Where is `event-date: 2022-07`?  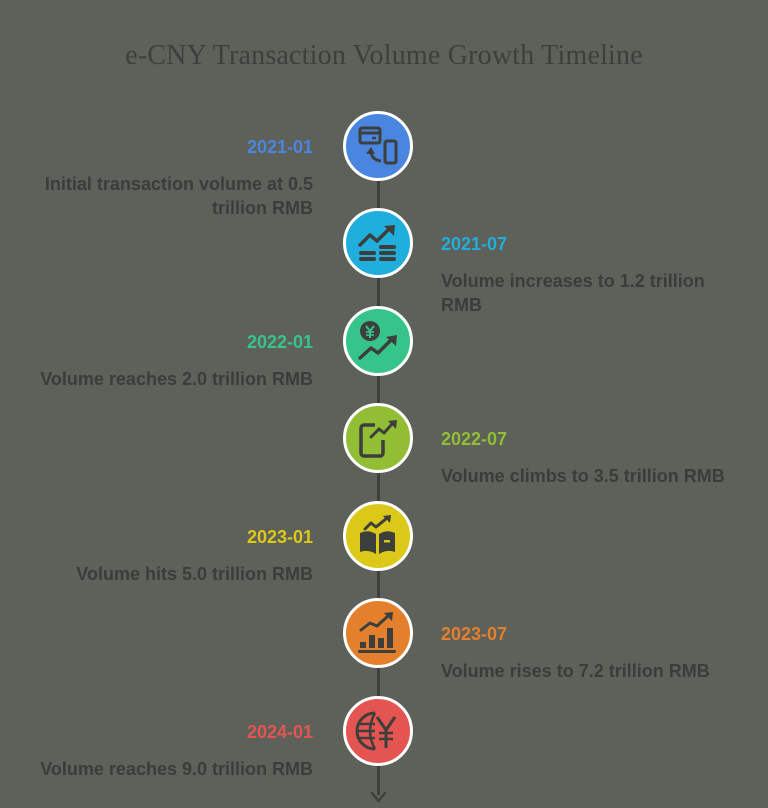 event-date: 2022-07 is located at coordinates (474, 439).